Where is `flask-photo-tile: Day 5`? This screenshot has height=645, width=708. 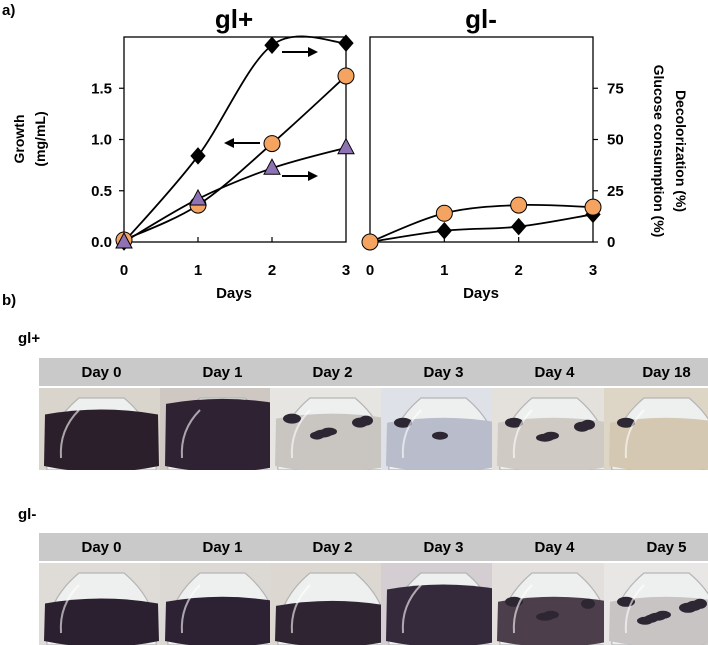
flask-photo-tile: Day 5 is located at coordinates (656, 589).